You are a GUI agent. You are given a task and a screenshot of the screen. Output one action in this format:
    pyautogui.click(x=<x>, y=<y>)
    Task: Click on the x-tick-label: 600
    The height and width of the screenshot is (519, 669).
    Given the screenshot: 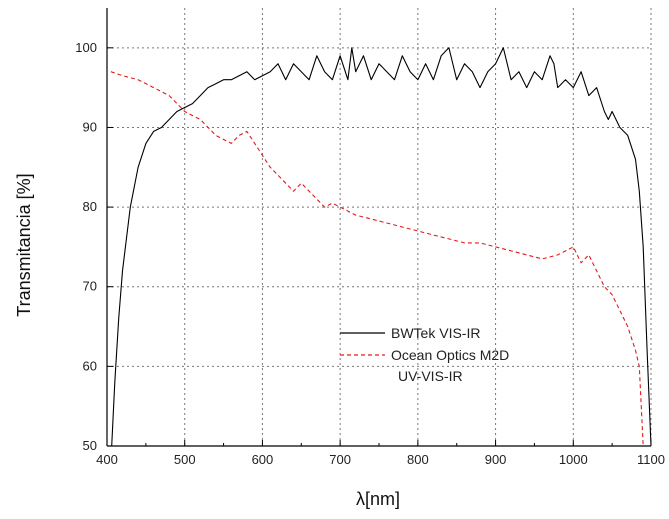 What is the action you would take?
    pyautogui.click(x=263, y=459)
    